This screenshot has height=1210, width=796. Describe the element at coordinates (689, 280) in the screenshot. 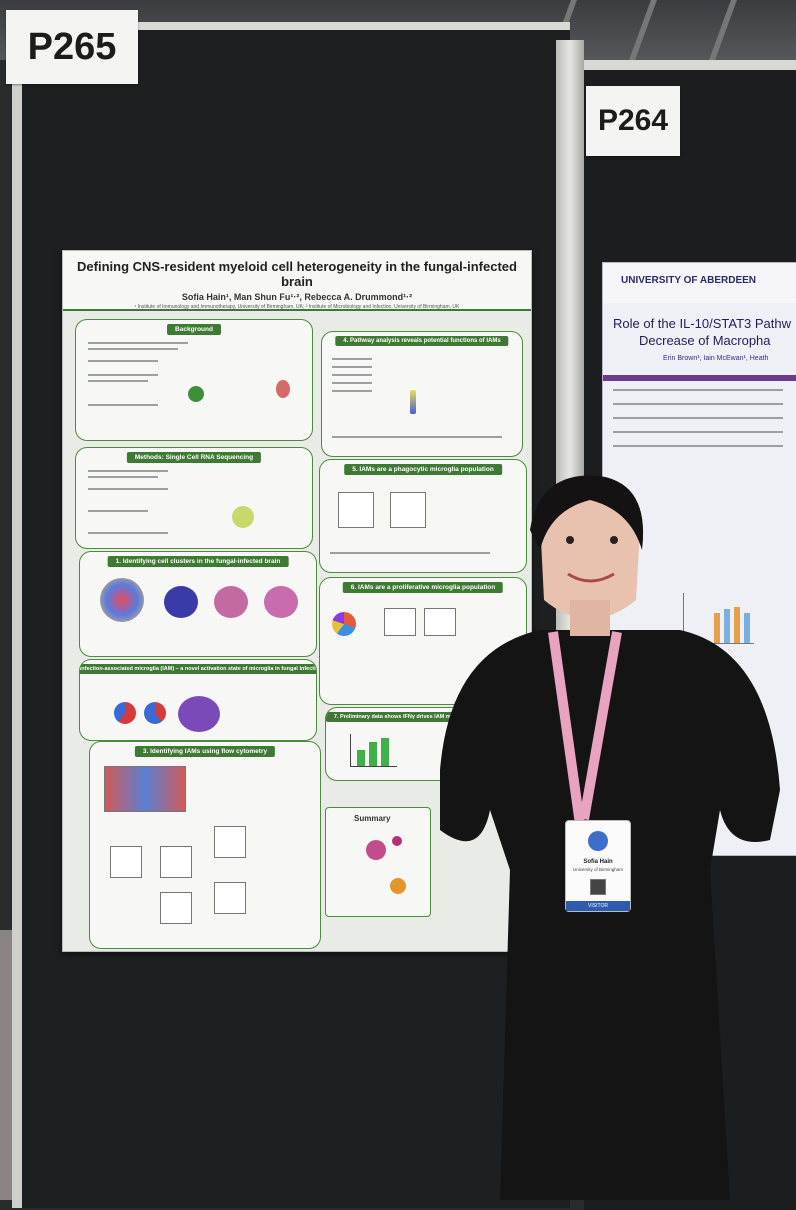

I see `institution-logo-text: UNIVERSITY OF ABERDEEN` at that location.